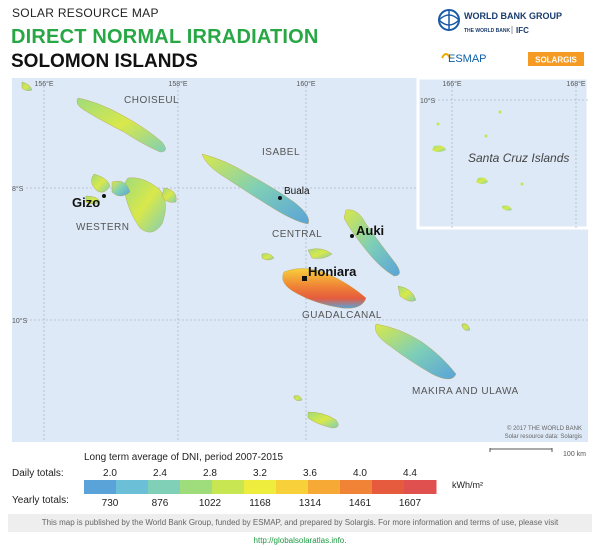  I want to click on legend-yearly-tick: 1607, so click(410, 503).